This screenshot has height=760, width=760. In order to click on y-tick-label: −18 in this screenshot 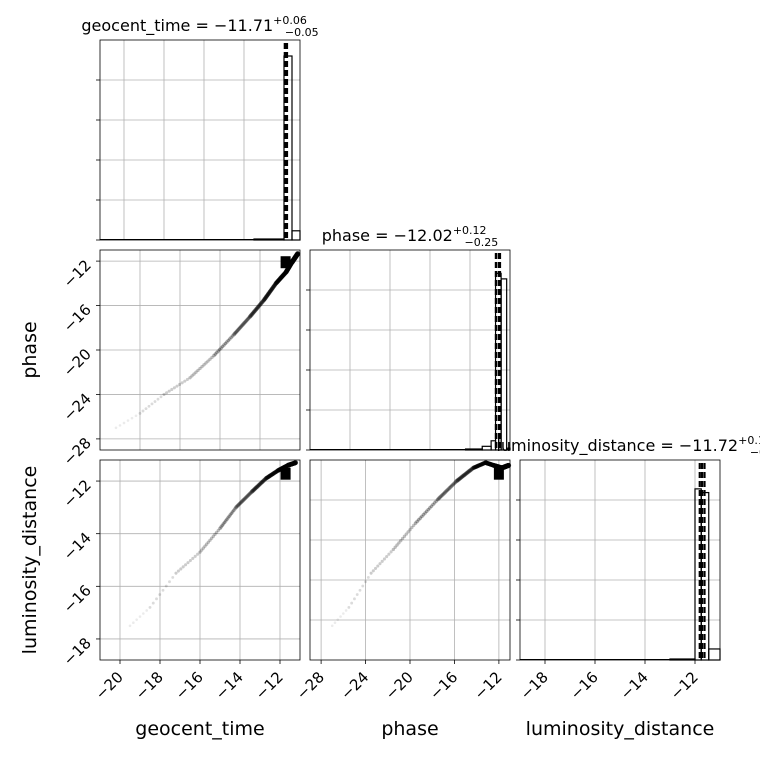, I will do `click(77, 651)`.